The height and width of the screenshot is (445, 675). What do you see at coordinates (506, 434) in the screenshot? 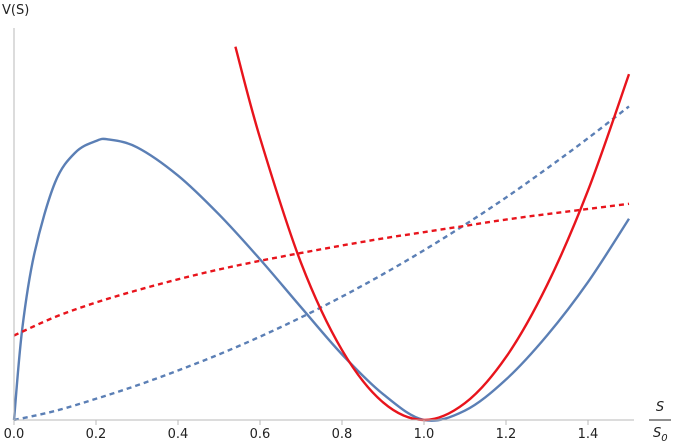
I see `x-tick-label: 1.2` at bounding box center [506, 434].